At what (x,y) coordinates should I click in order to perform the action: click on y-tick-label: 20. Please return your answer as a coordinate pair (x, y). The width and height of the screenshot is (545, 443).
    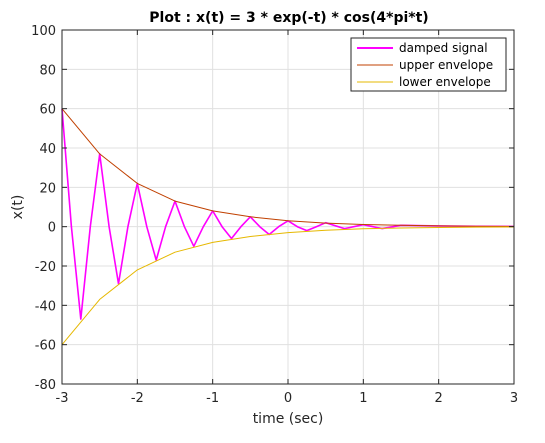
    Looking at the image, I should click on (47, 188).